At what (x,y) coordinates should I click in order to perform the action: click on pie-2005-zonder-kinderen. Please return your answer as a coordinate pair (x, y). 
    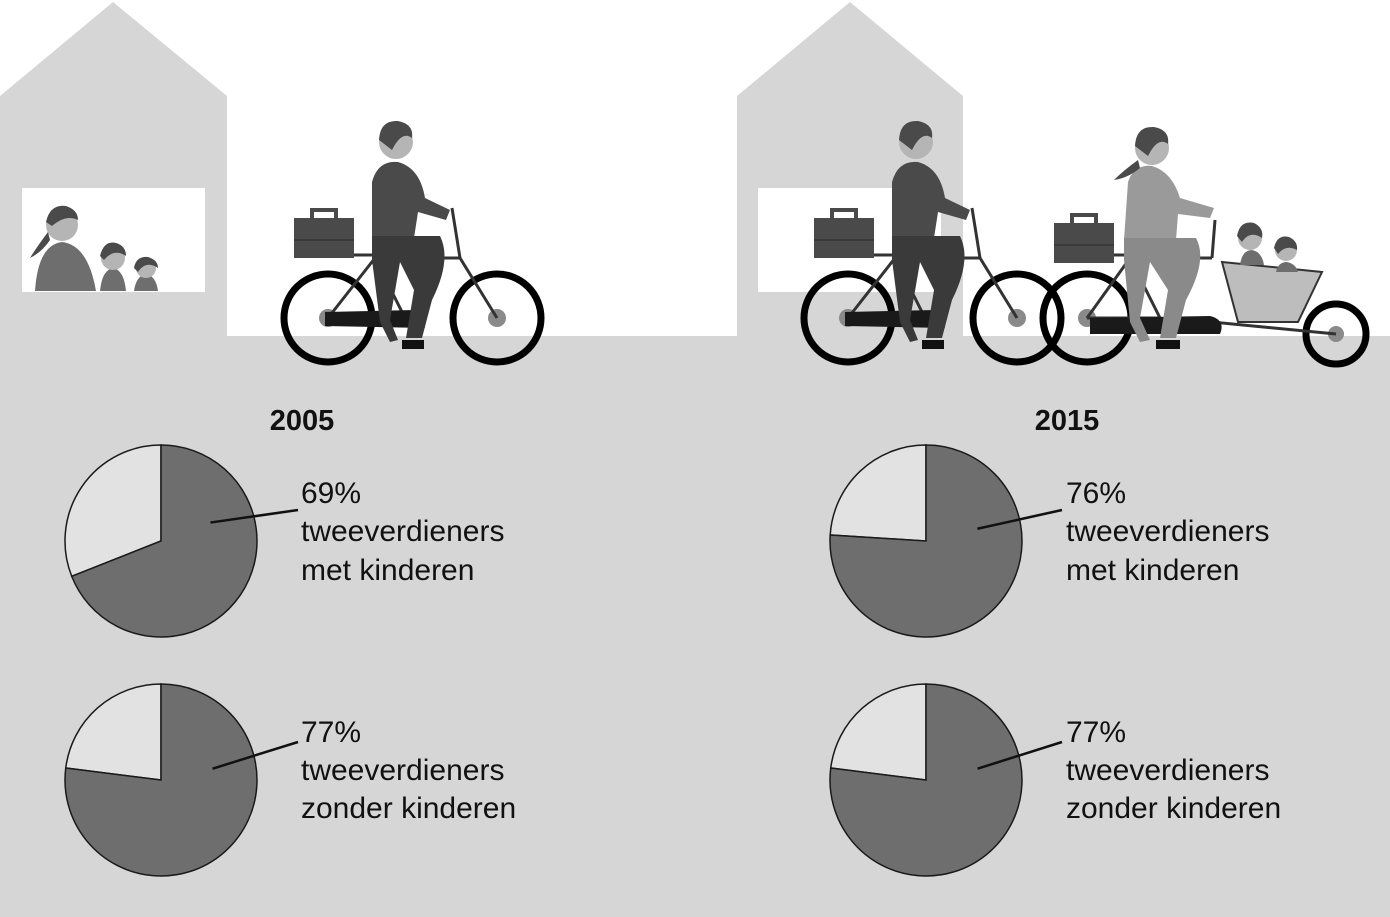
    Looking at the image, I should click on (181, 780).